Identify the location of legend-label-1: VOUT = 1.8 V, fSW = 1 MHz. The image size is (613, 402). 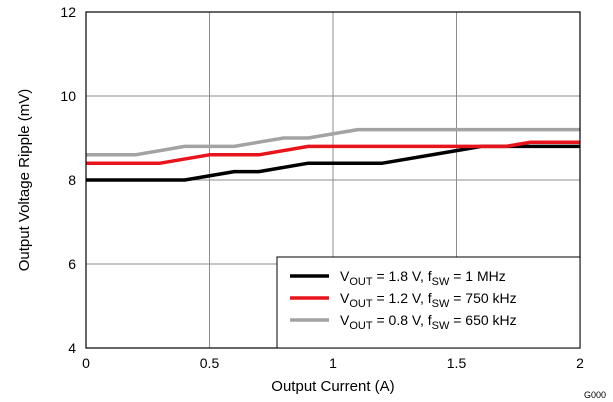
(423, 278).